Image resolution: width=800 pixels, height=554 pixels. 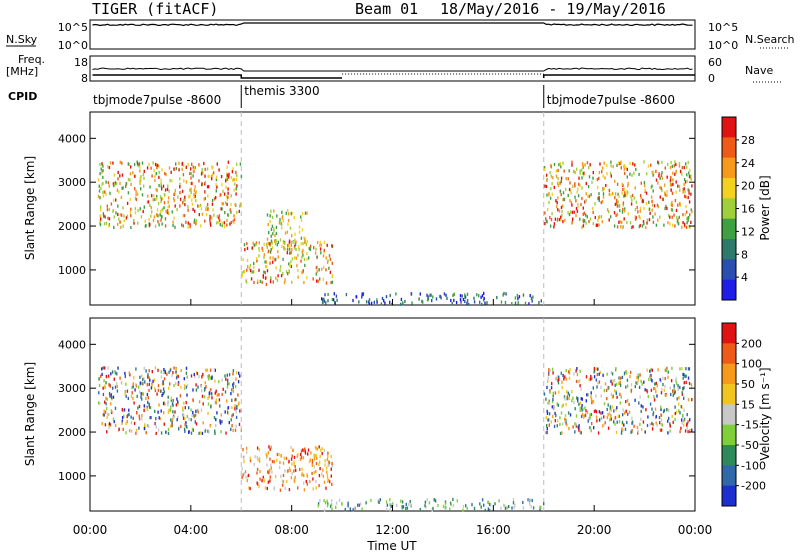 What do you see at coordinates (22, 39) in the screenshot?
I see `nsky-label: N.Sky` at bounding box center [22, 39].